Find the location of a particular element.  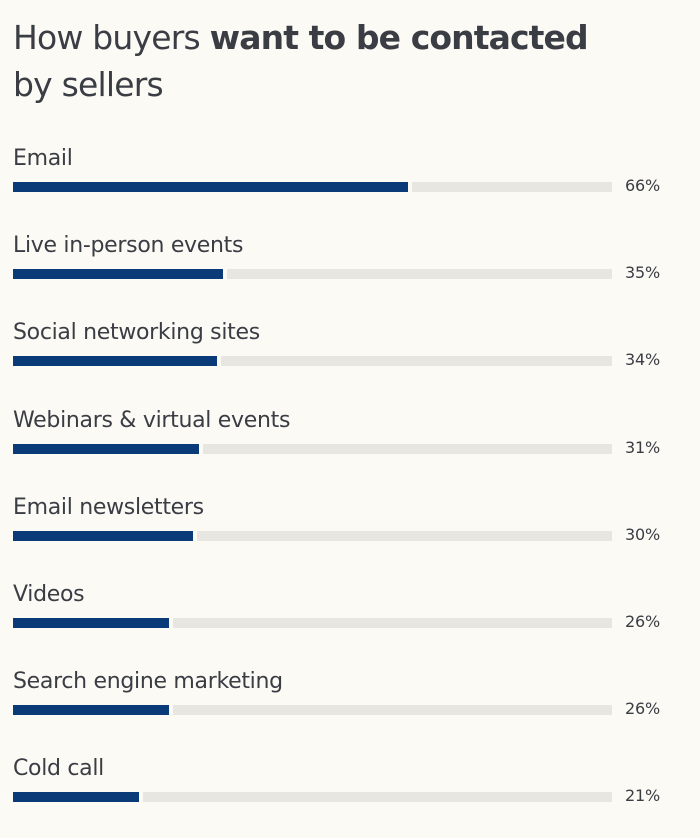

category-label: Cold call is located at coordinates (58, 769).